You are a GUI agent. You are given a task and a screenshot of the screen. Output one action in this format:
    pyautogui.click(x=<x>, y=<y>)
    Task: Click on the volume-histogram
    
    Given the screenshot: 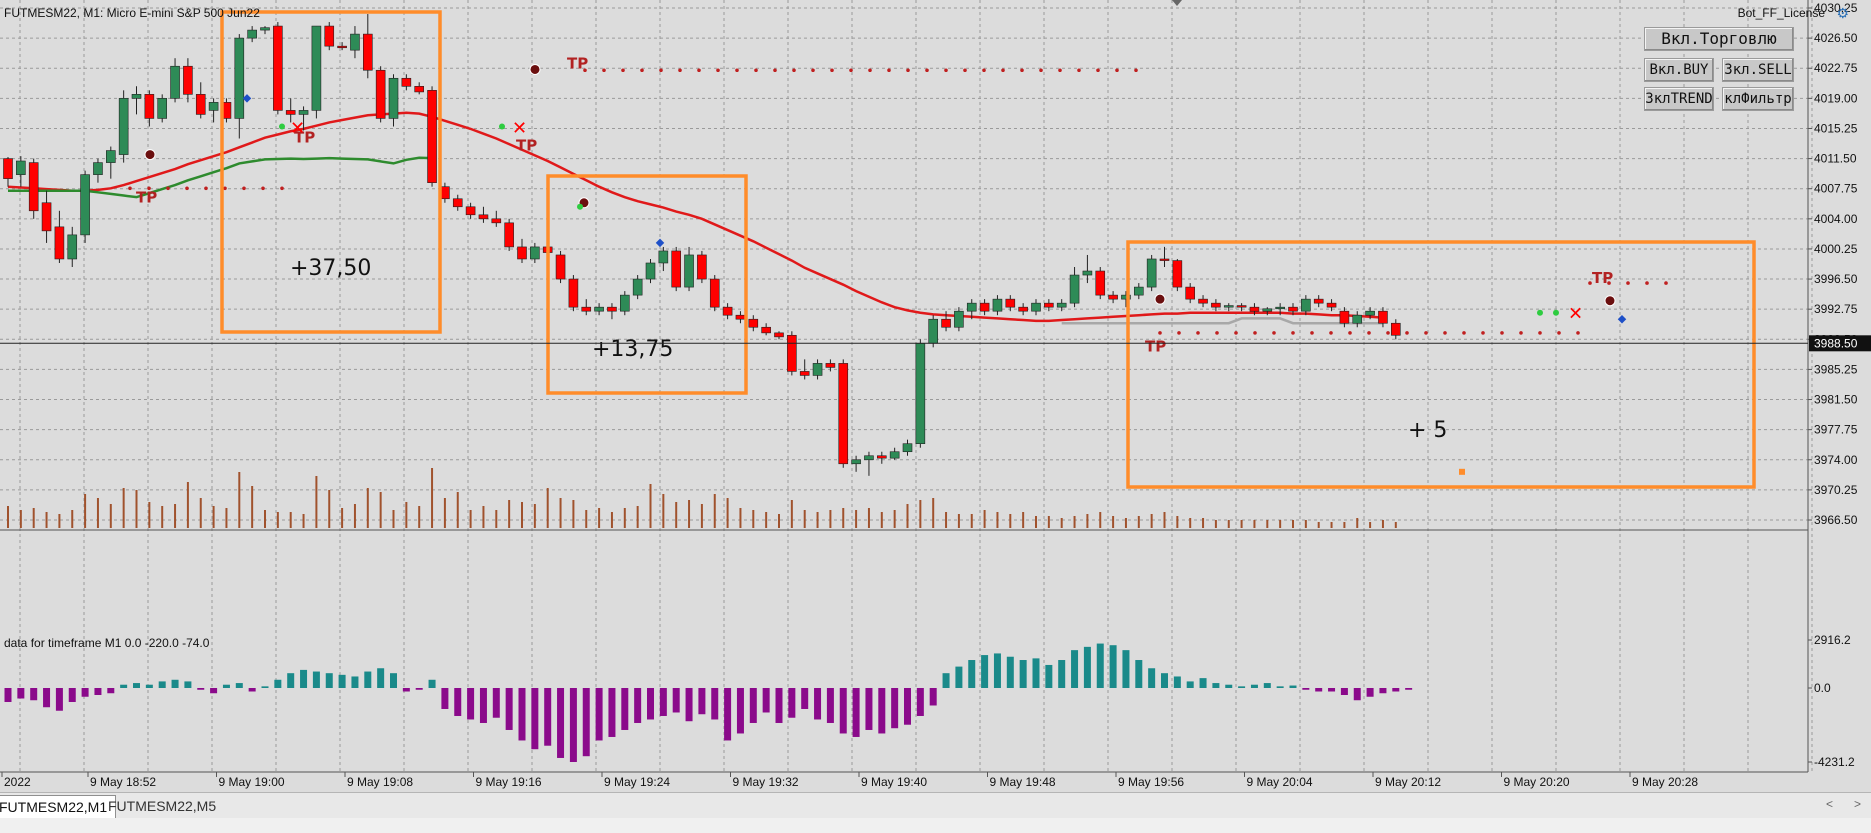 What is the action you would take?
    pyautogui.click(x=702, y=498)
    